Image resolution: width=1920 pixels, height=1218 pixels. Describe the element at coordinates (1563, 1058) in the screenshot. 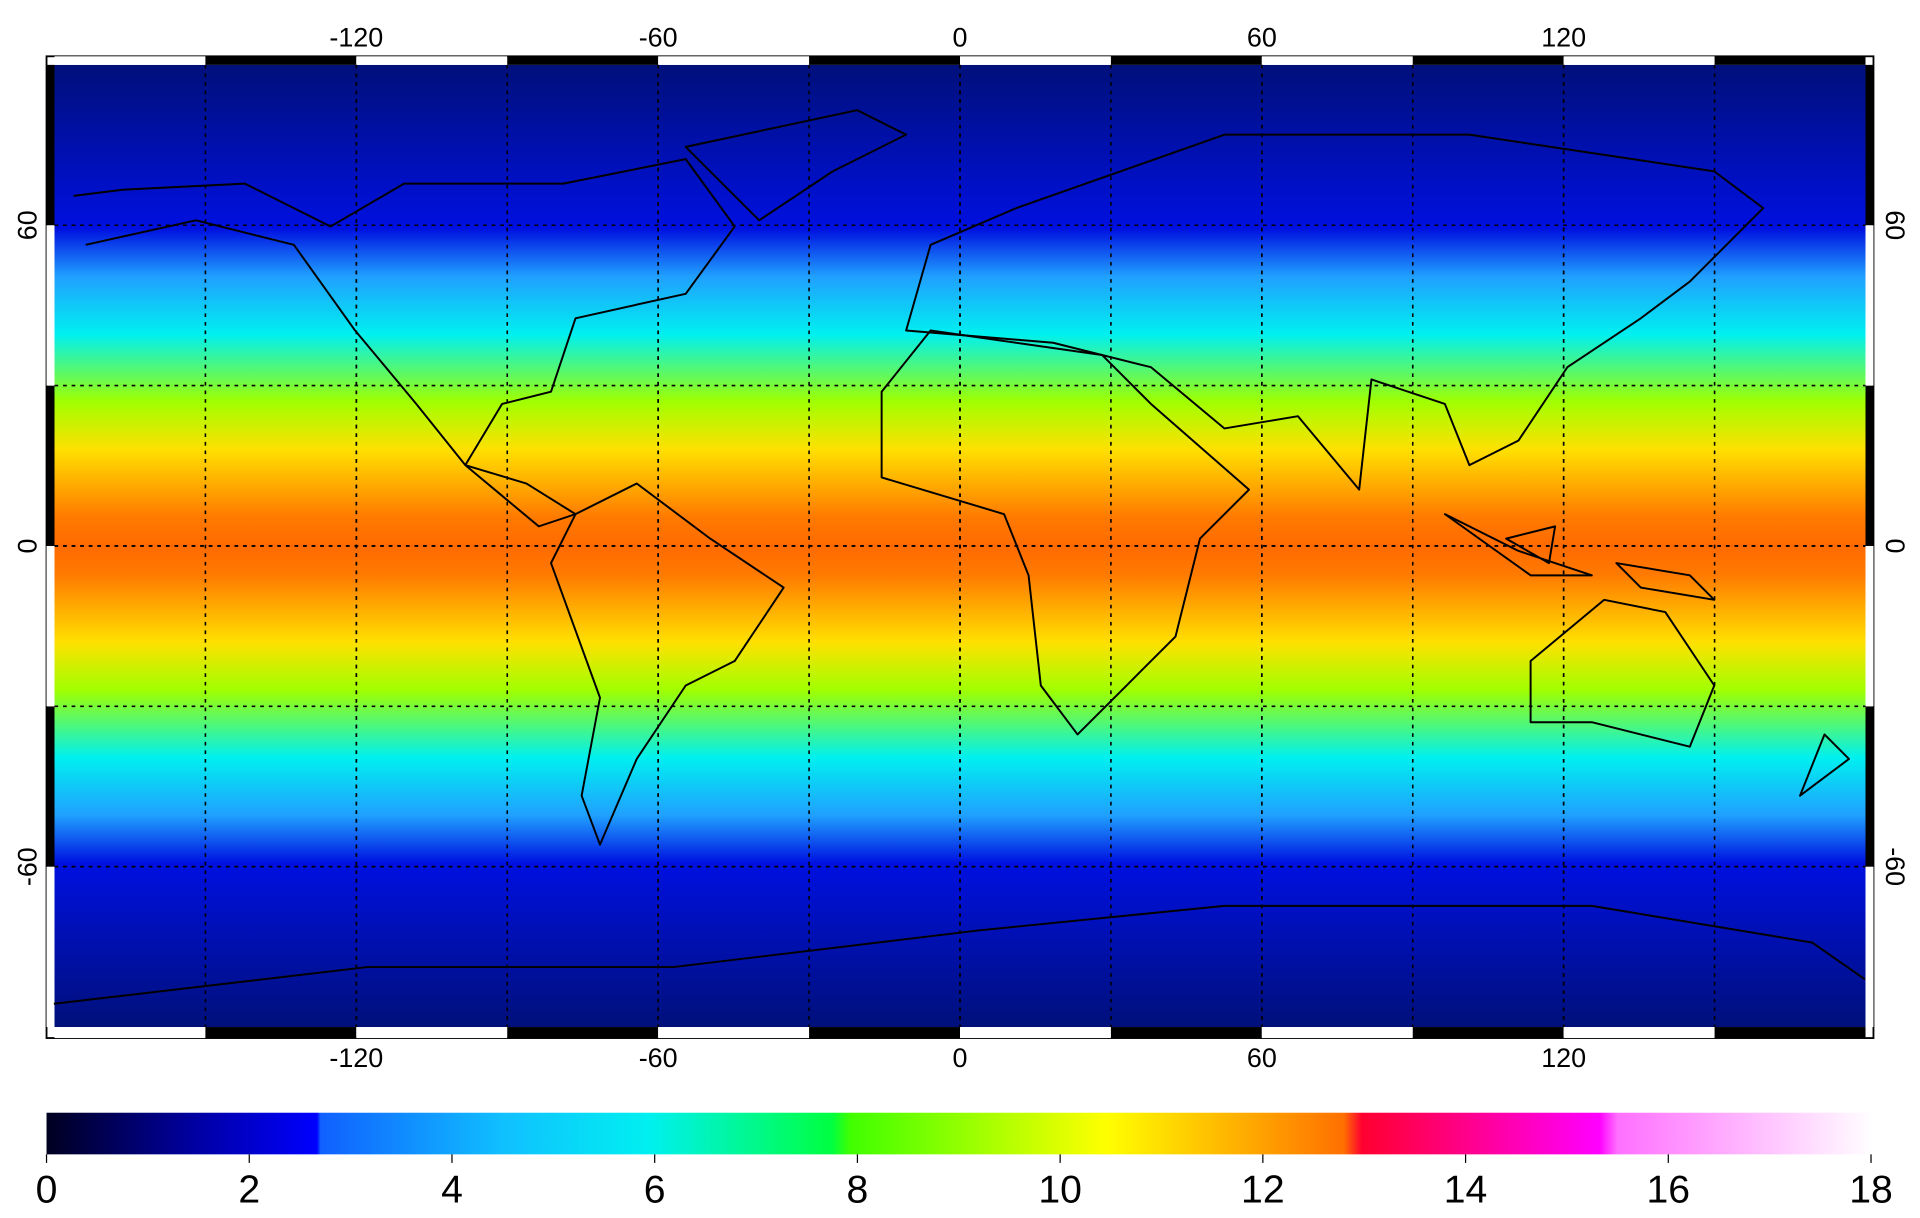

I see `x-tick-label-bottom: 120` at that location.